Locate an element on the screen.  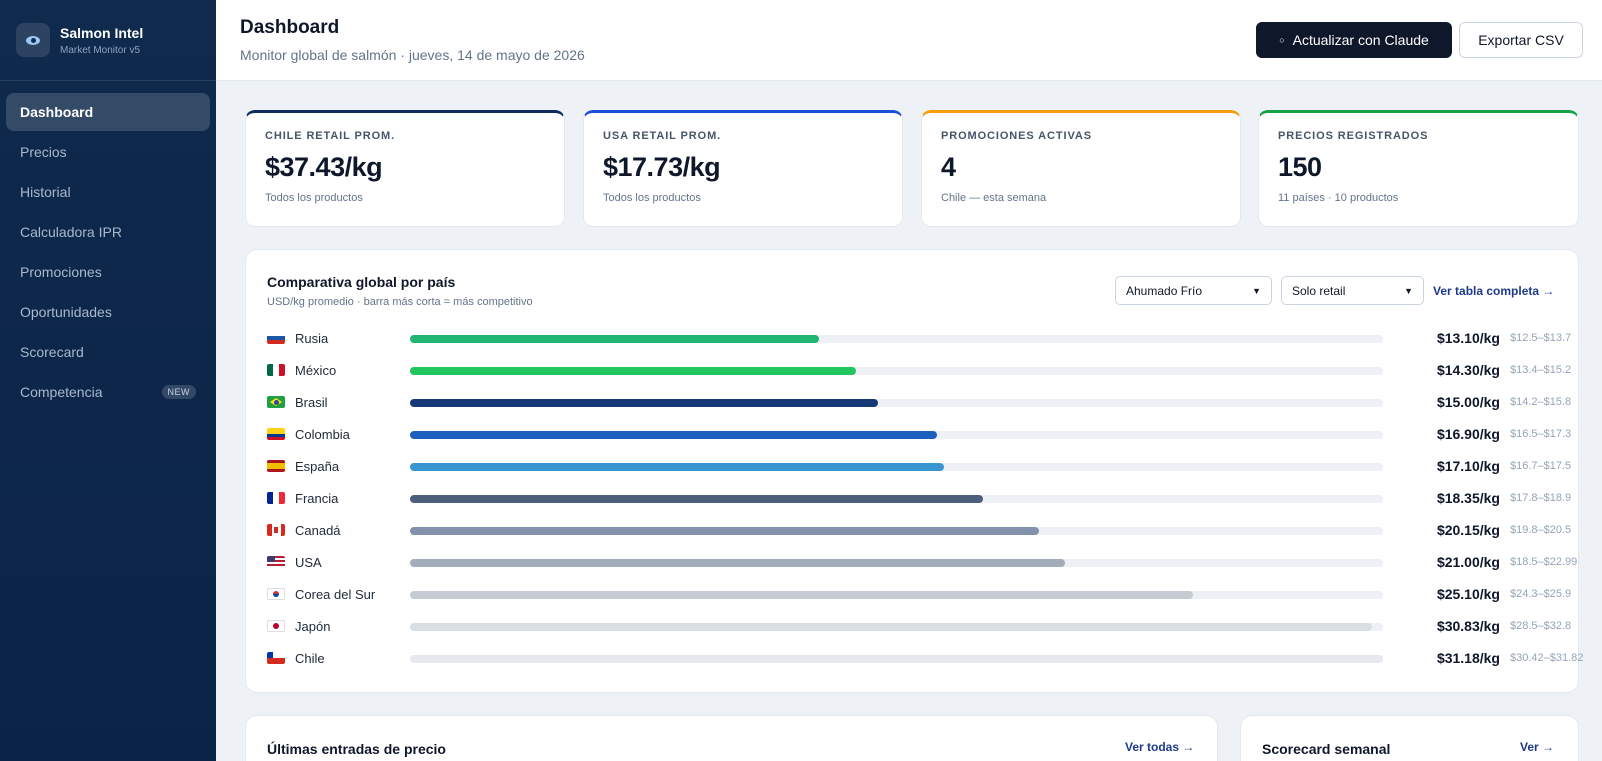
view-all-link: Ver todas → is located at coordinates (1160, 747).